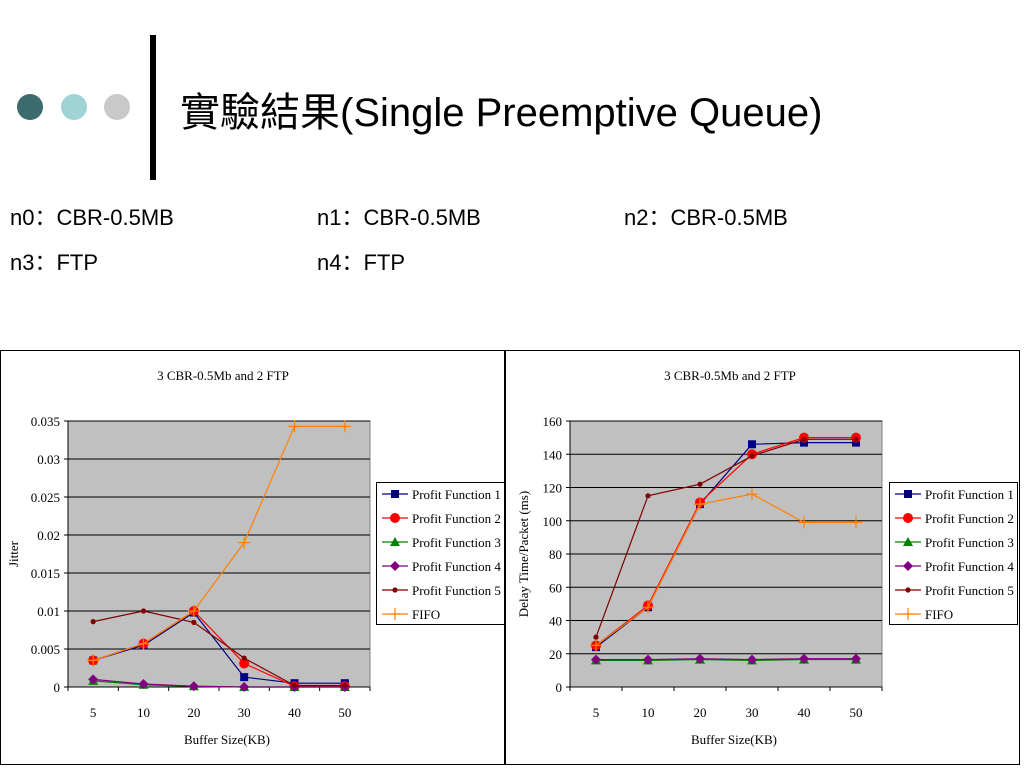 The width and height of the screenshot is (1024, 773). Describe the element at coordinates (143, 712) in the screenshot. I see `chart-1-xtick-label: 10` at that location.